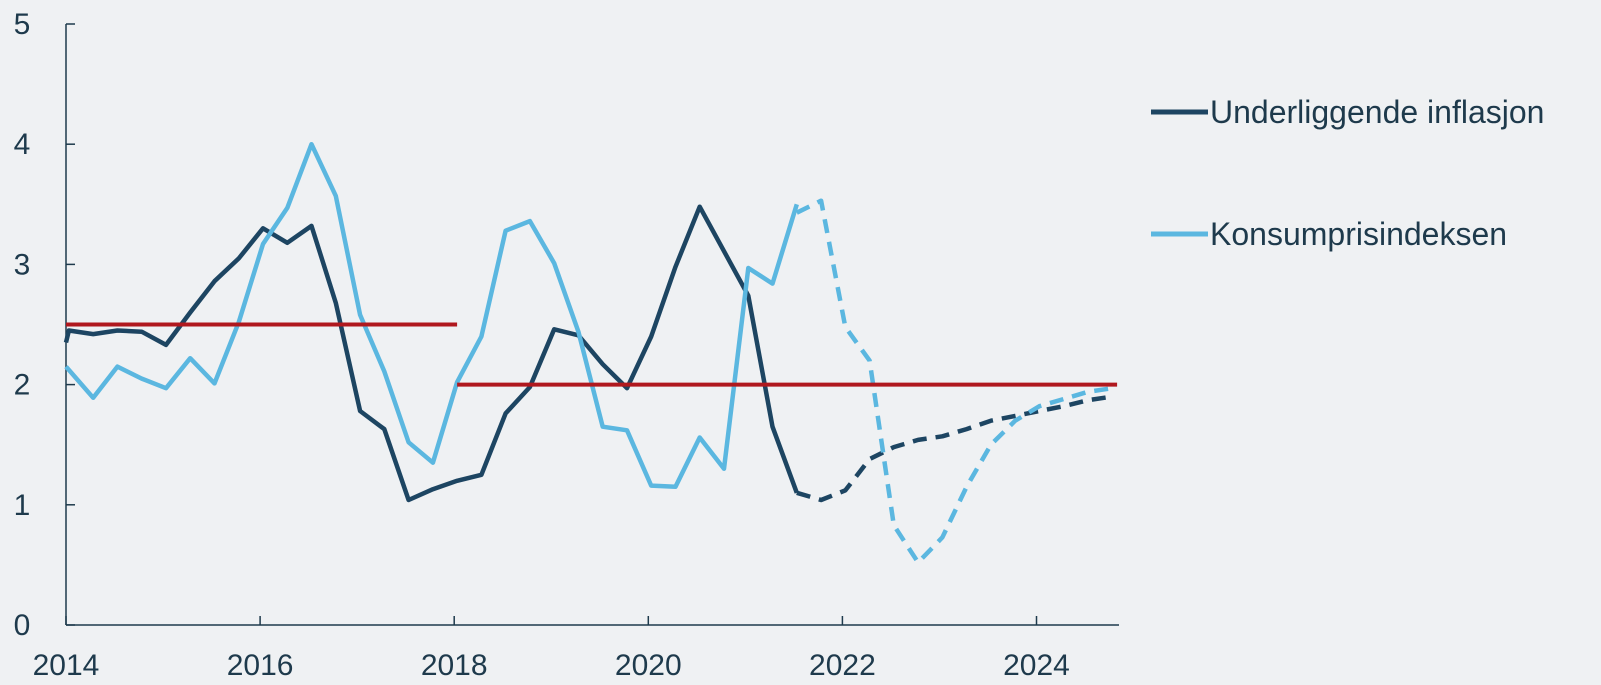 The image size is (1601, 685). Describe the element at coordinates (22, 505) in the screenshot. I see `y-tick-label: 1` at that location.